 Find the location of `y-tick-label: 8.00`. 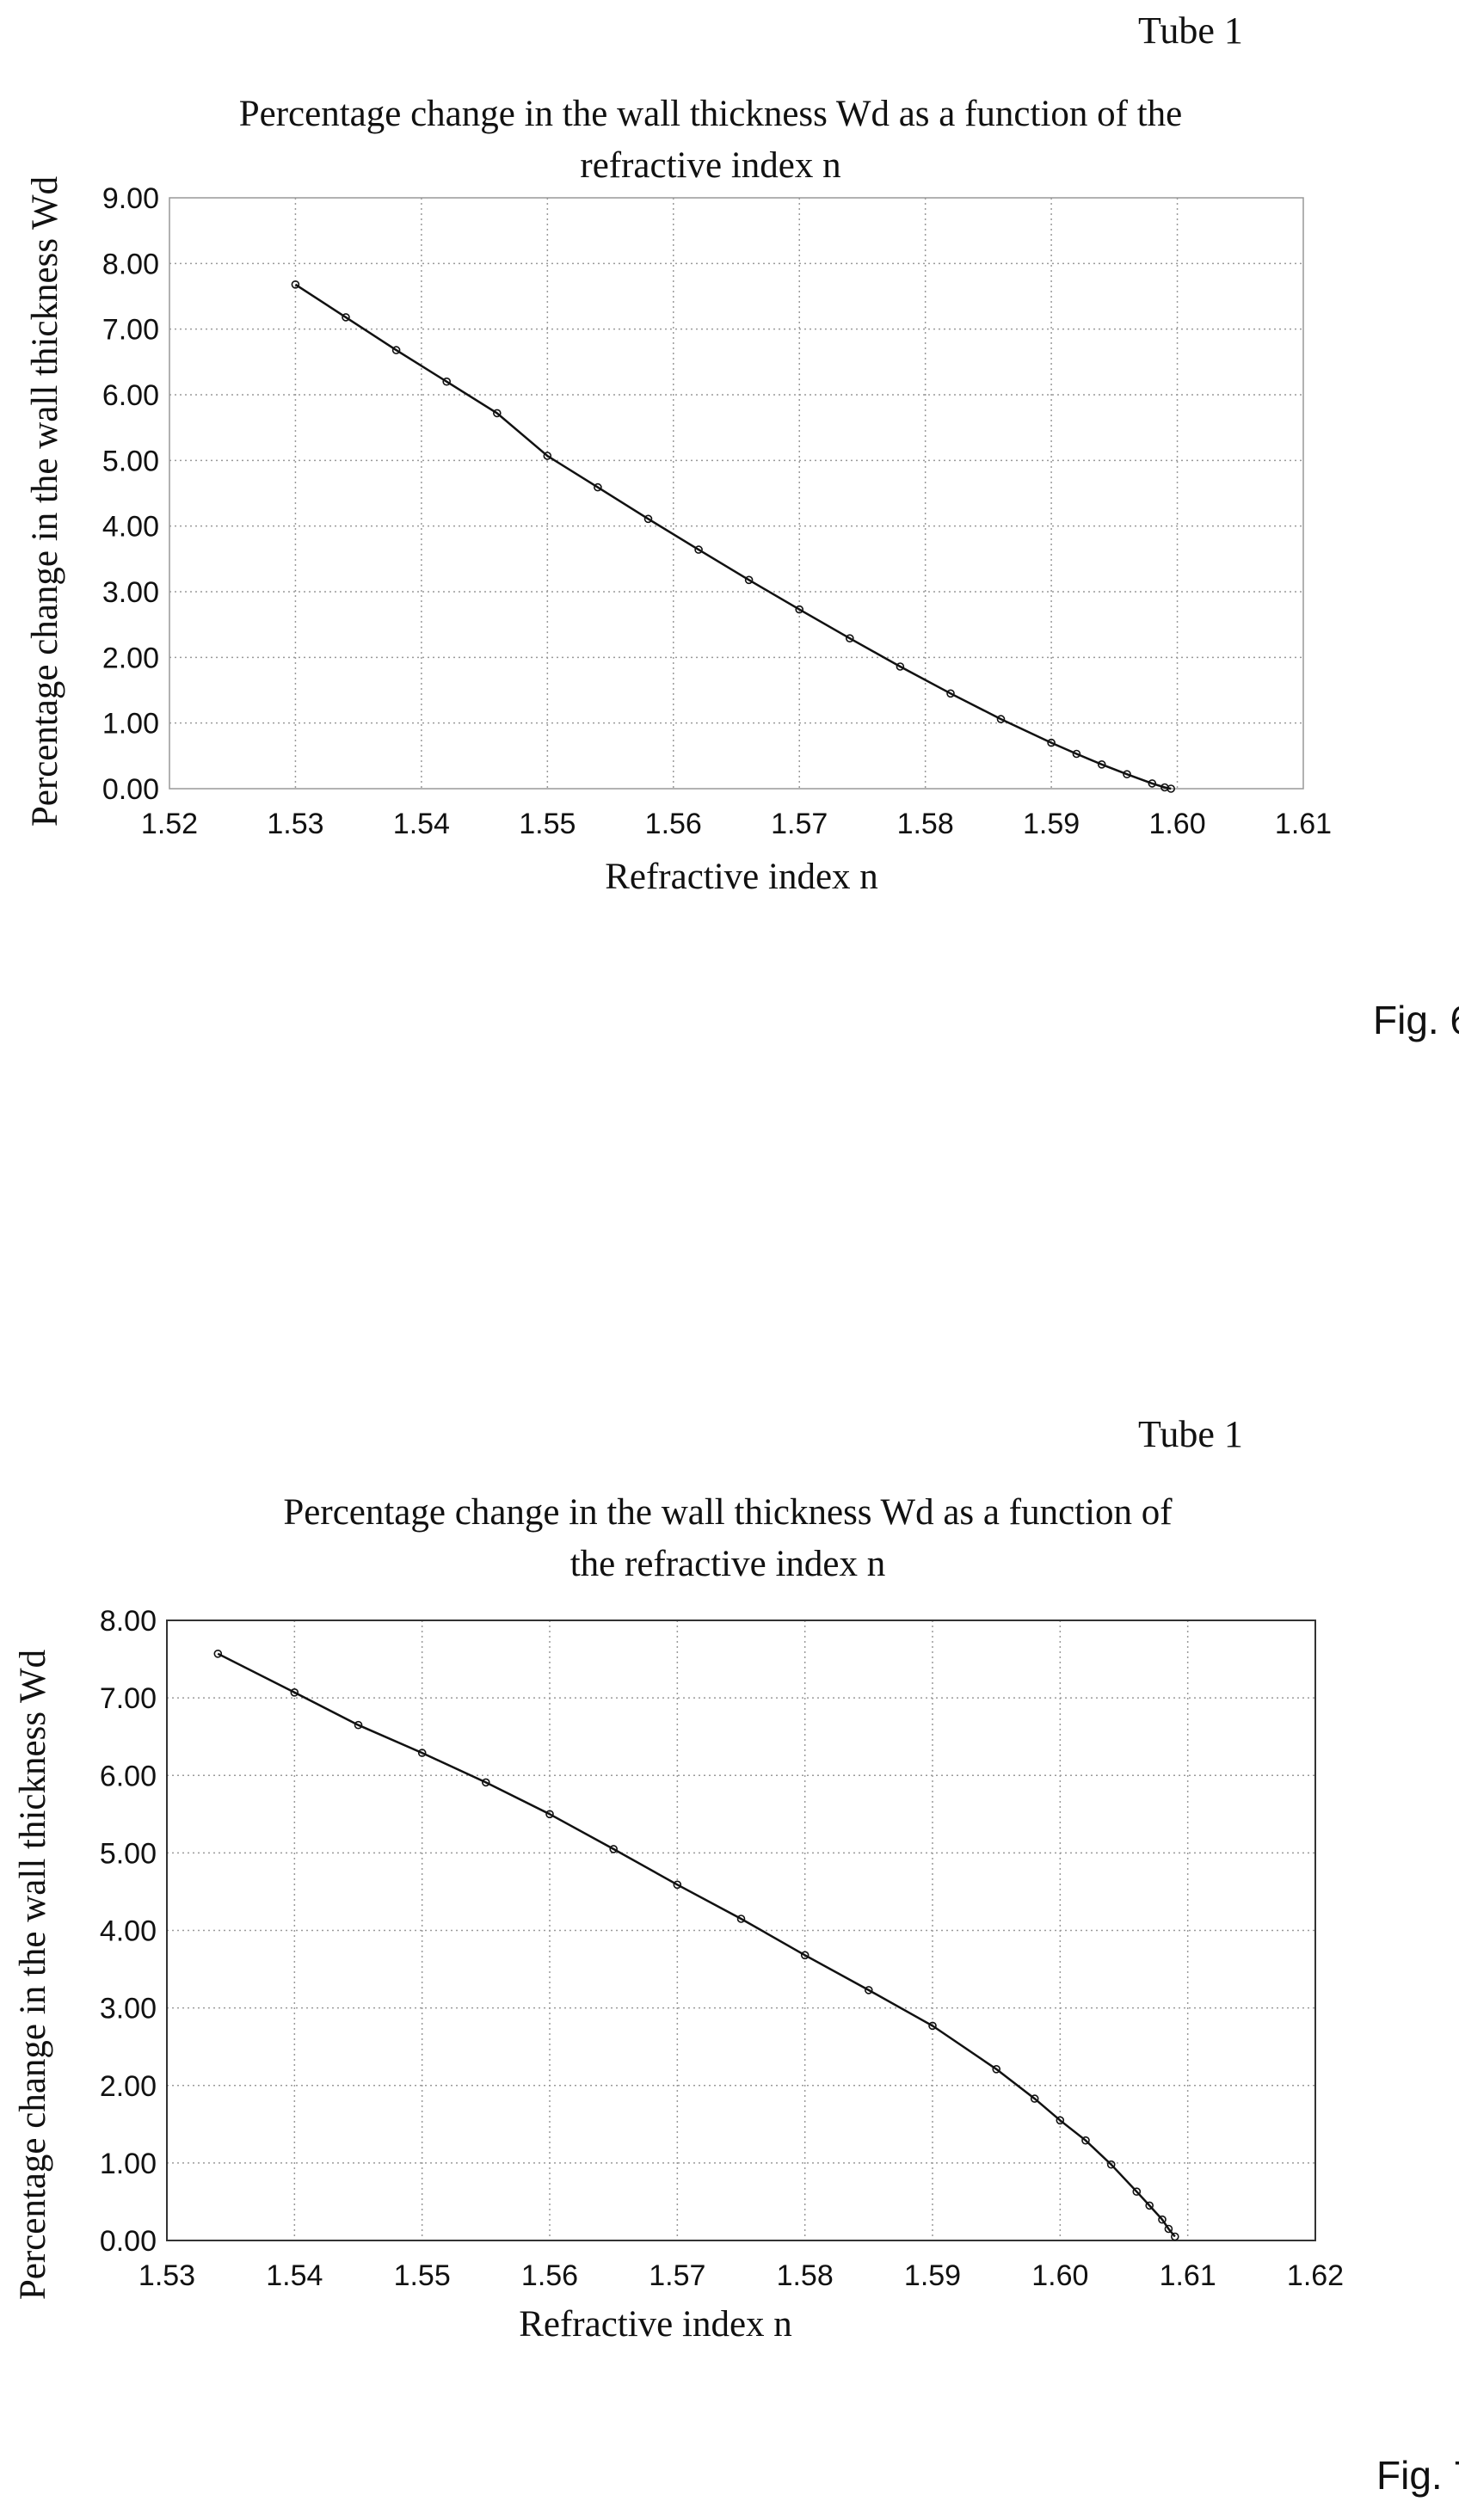

y-tick-label: 8.00 is located at coordinates (128, 1622).